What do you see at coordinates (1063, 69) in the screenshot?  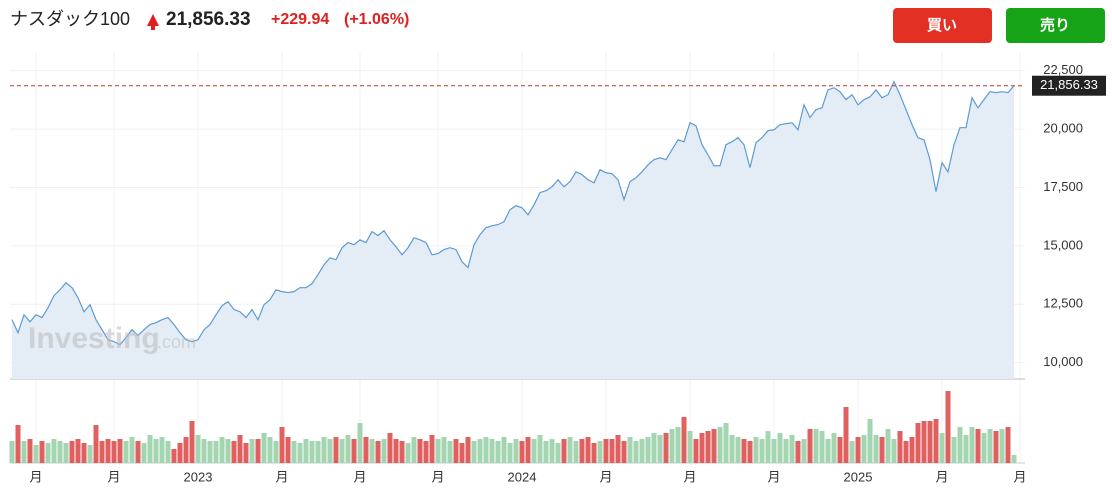 I see `y-tick-label: 22,500` at bounding box center [1063, 69].